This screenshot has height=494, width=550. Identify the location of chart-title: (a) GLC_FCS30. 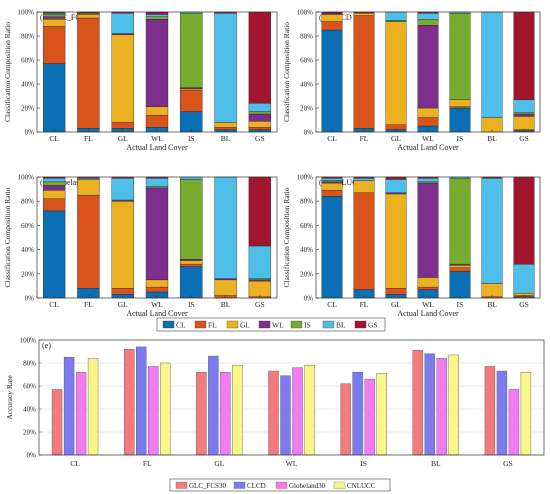
(66, 17).